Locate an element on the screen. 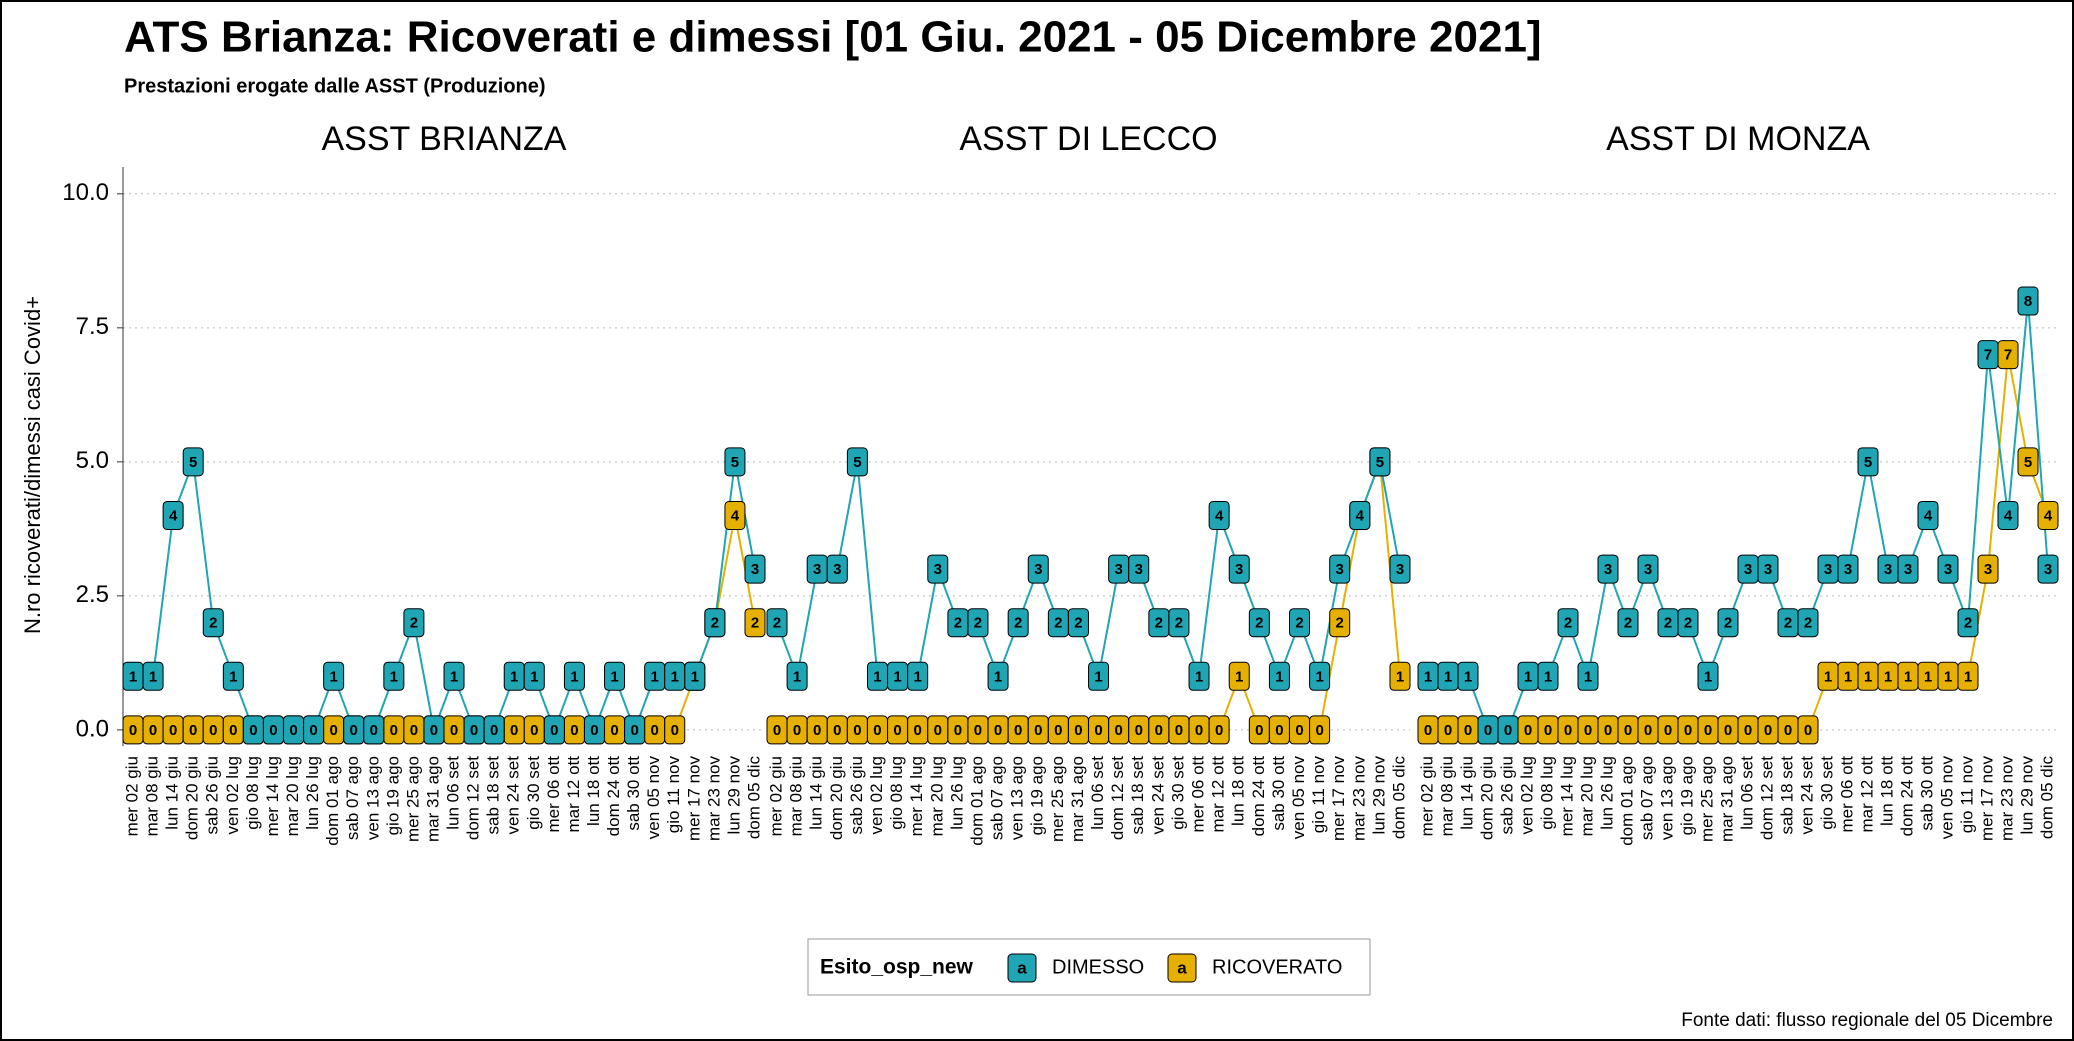  panel-title: ASST DI LECCO is located at coordinates (1088, 139).